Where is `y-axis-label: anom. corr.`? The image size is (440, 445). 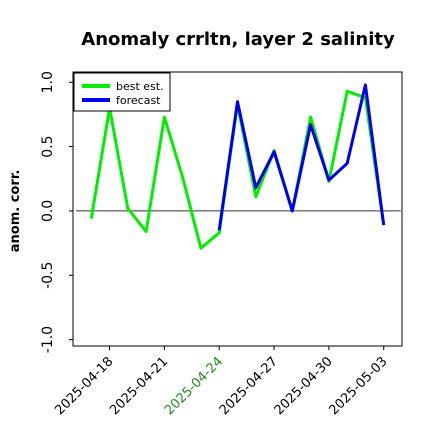
y-axis-label: anom. corr. is located at coordinates (15, 211).